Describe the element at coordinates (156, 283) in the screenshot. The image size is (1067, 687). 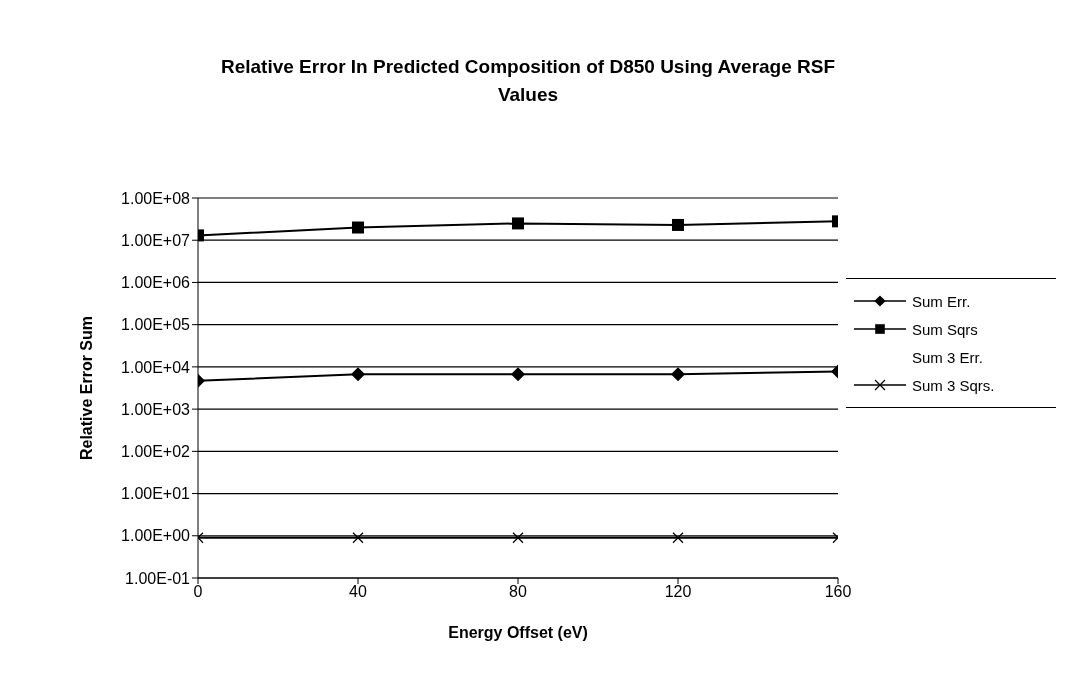
I see `y-tick-label: 1.00E+06` at that location.